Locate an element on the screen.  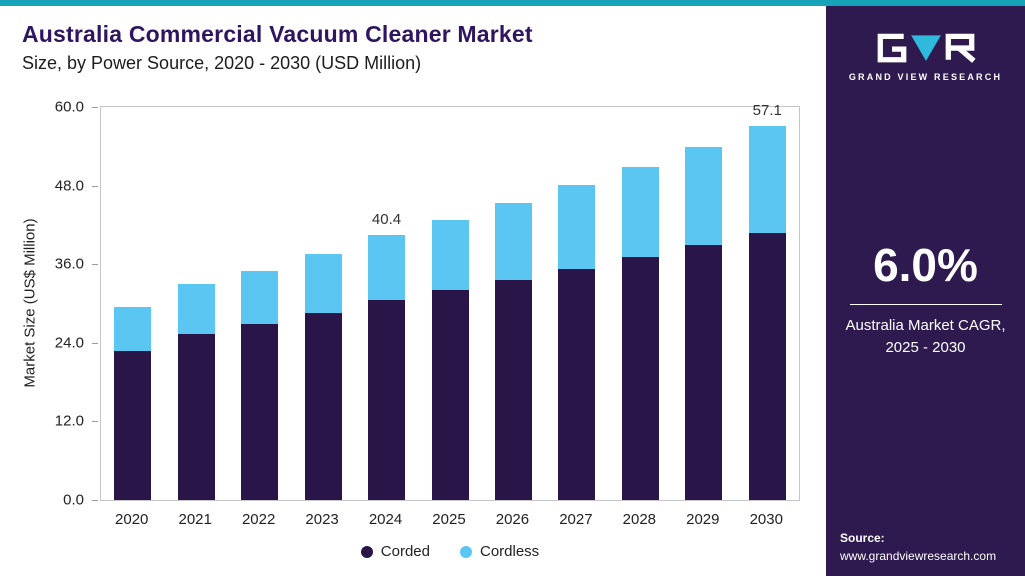
bar-2024: 40.4 is located at coordinates (387, 303).